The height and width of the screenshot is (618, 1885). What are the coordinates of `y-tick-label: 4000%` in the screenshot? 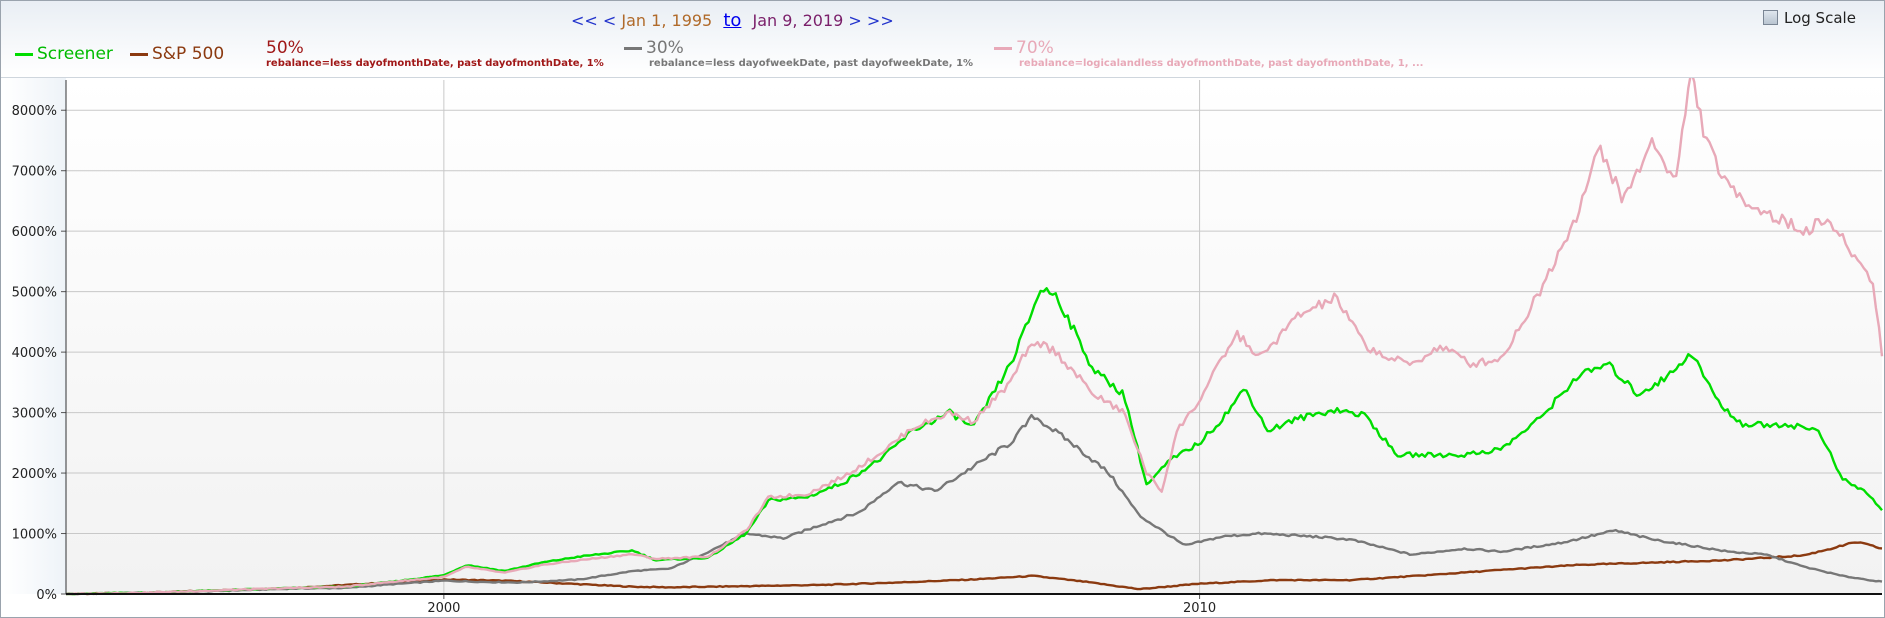 It's located at (34, 353).